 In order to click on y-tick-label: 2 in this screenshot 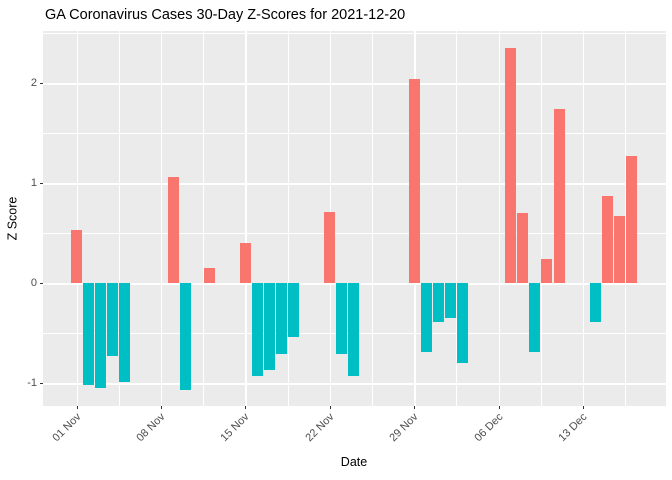, I will do `click(33, 82)`.